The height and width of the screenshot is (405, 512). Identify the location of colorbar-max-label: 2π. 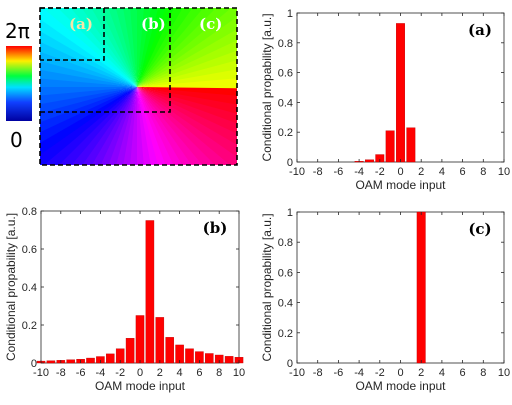
(17, 31).